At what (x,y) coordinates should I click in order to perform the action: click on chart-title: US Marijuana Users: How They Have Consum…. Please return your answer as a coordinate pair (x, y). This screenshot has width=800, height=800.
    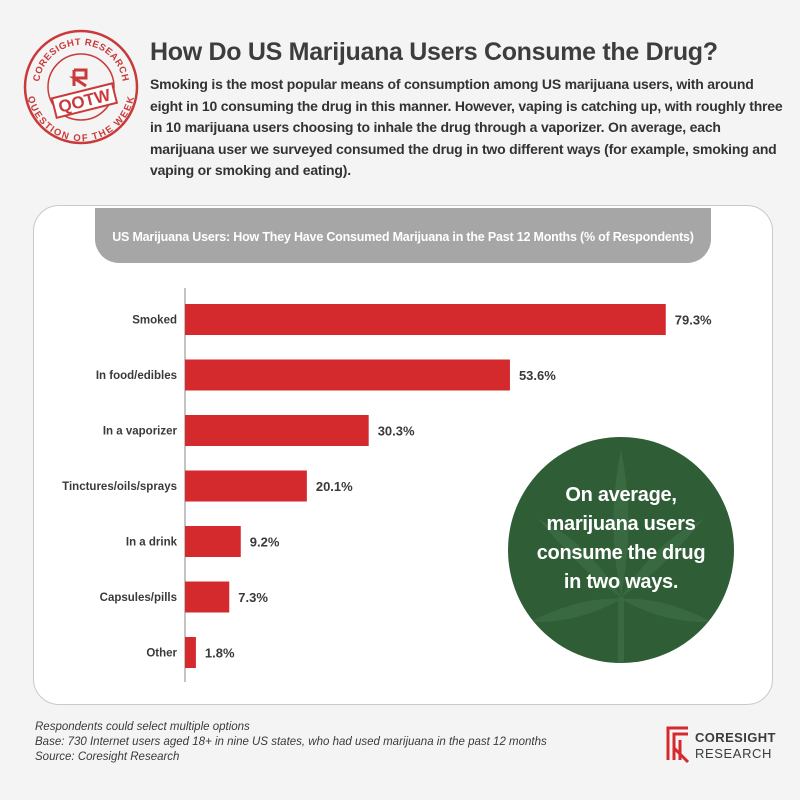
    Looking at the image, I should click on (403, 237).